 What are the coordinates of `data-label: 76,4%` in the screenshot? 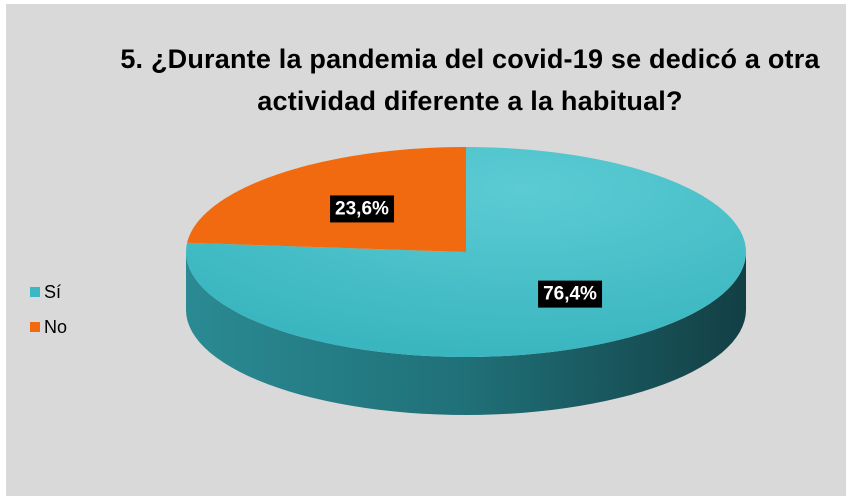 It's located at (570, 294).